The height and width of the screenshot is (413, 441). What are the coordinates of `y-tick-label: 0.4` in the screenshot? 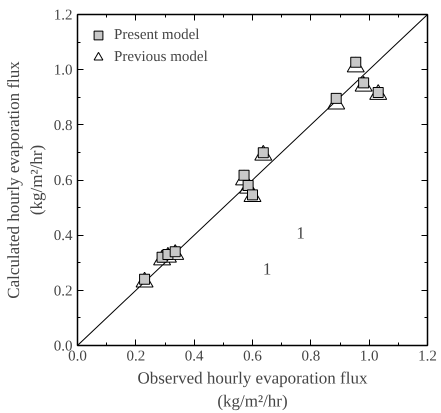 It's located at (63, 236).